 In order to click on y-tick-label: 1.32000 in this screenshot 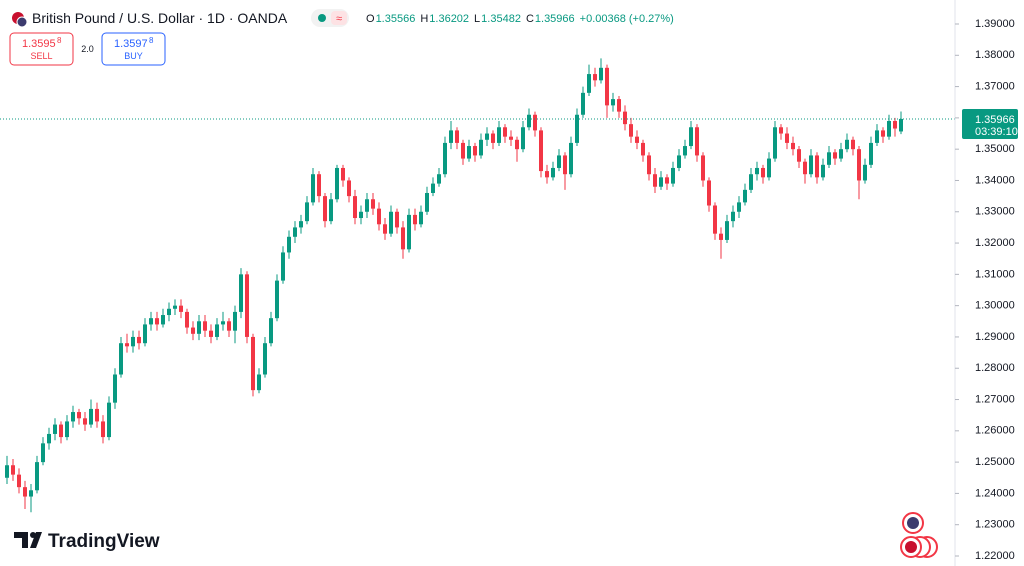, I will do `click(995, 243)`.